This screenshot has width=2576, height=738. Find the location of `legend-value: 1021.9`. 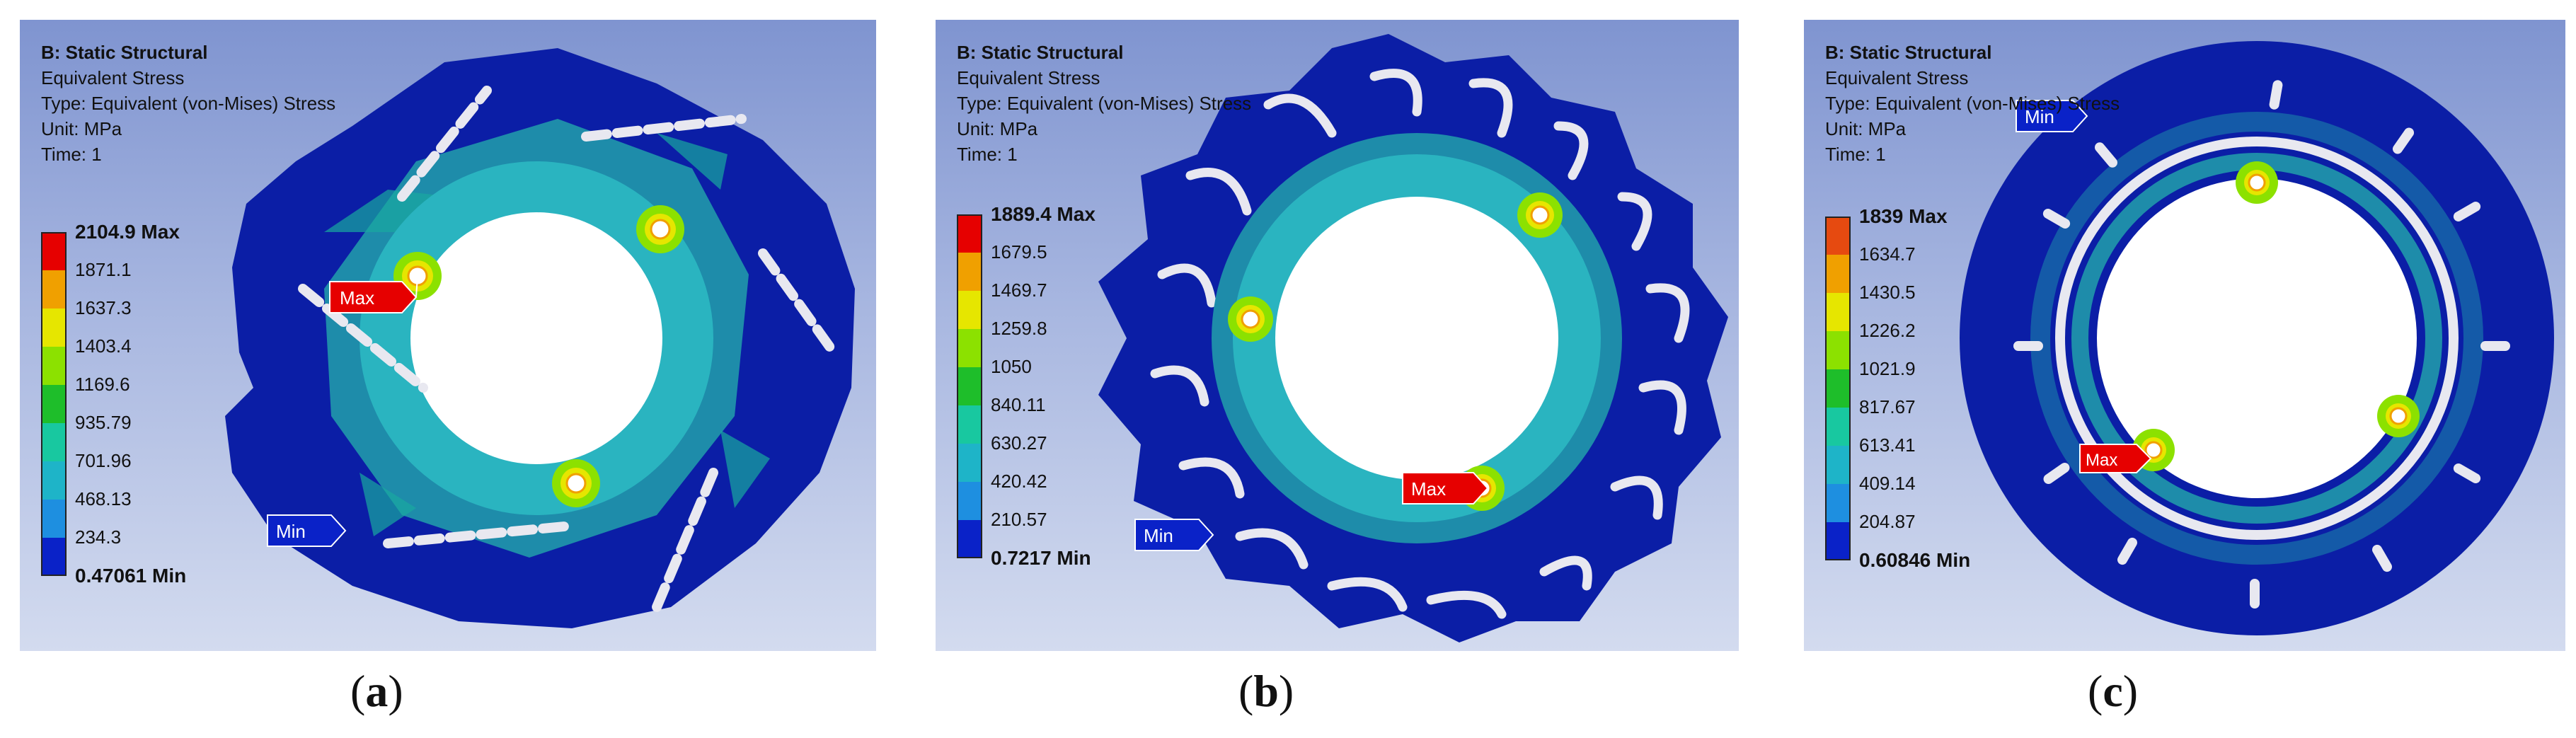

legend-value: 1021.9 is located at coordinates (1888, 368).